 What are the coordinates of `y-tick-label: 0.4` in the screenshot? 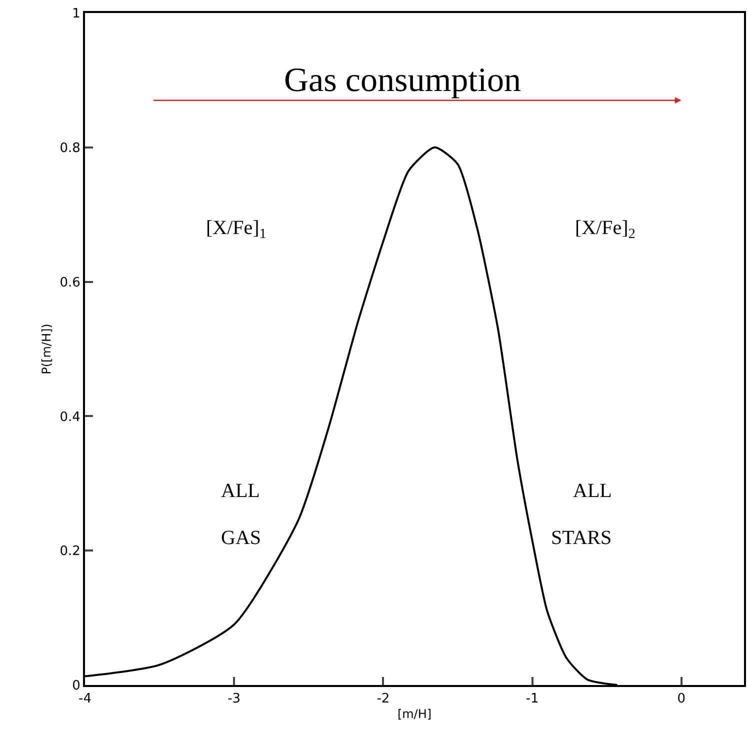 It's located at (70, 417).